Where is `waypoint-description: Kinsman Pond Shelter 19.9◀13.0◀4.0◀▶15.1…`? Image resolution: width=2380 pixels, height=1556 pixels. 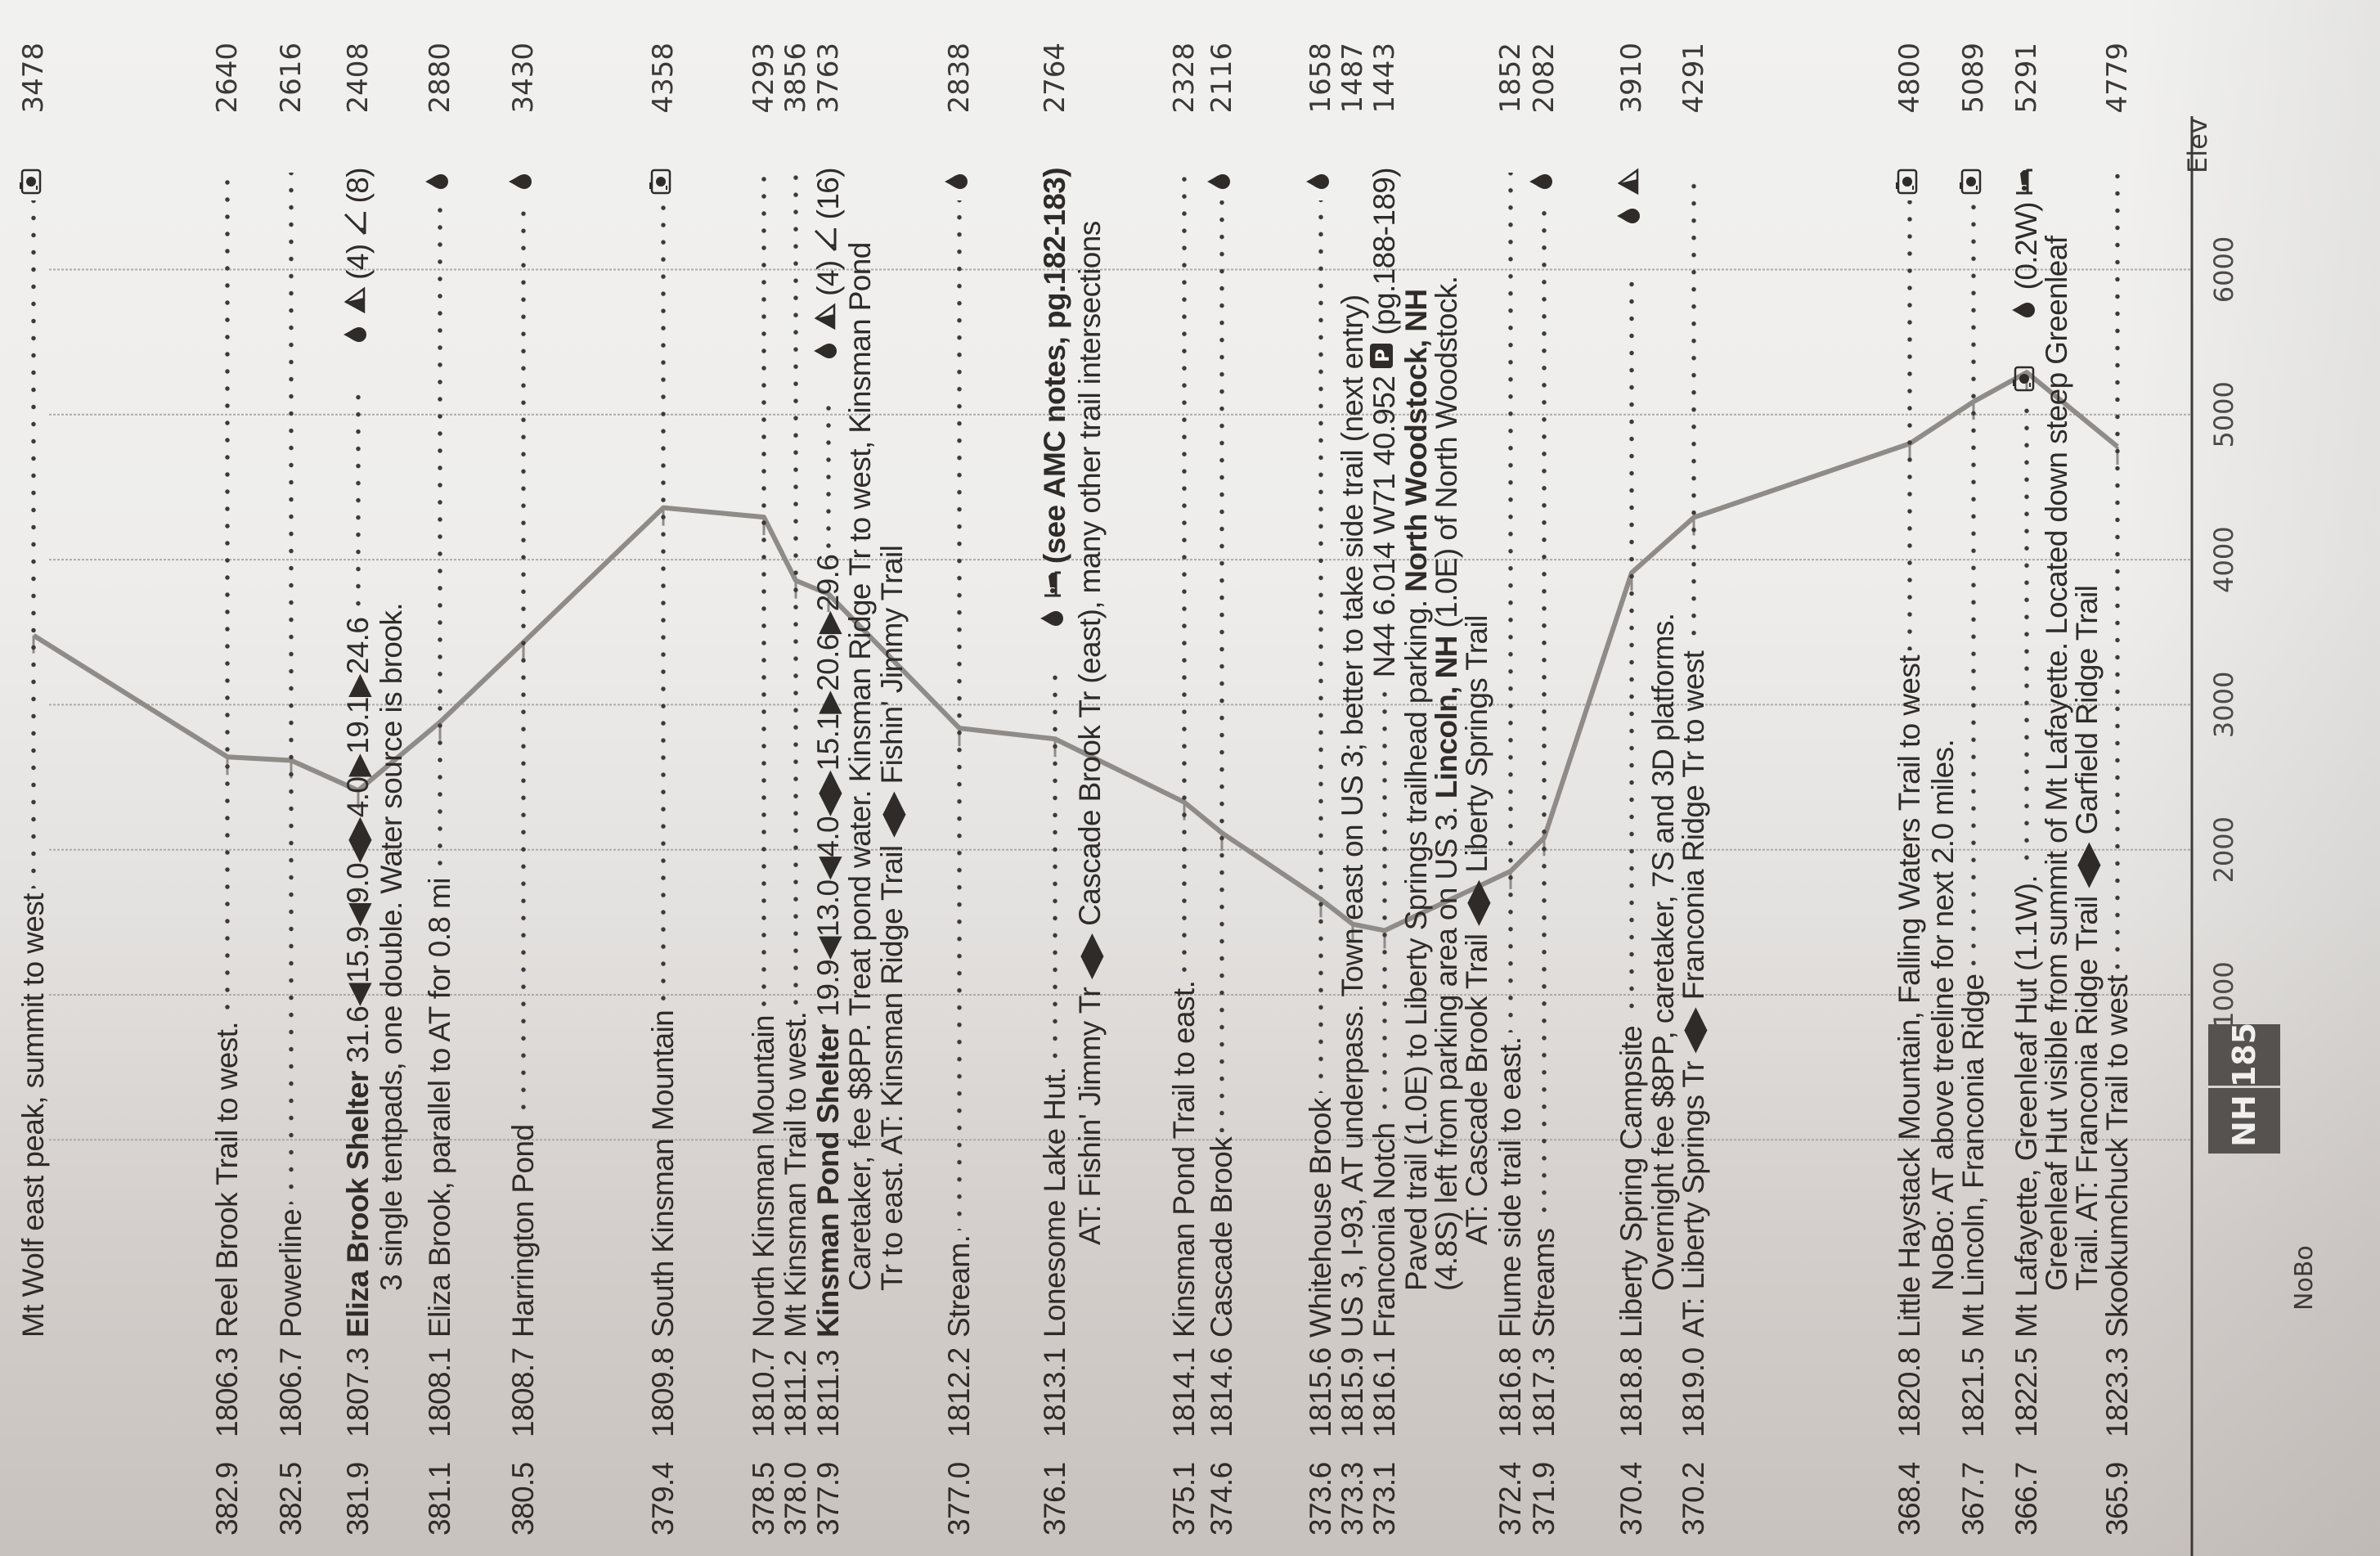
waypoint-description: Kinsman Pond Shelter 19.9◀13.0◀4.0◀▶15.1… is located at coordinates (828, 946).